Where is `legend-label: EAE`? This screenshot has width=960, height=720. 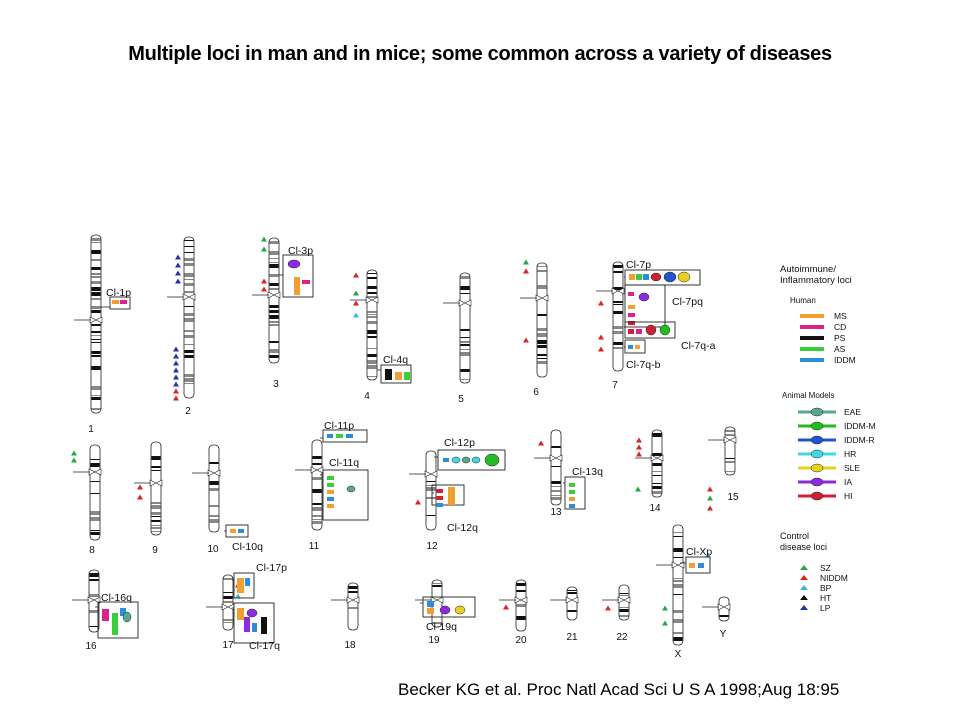 legend-label: EAE is located at coordinates (852, 412).